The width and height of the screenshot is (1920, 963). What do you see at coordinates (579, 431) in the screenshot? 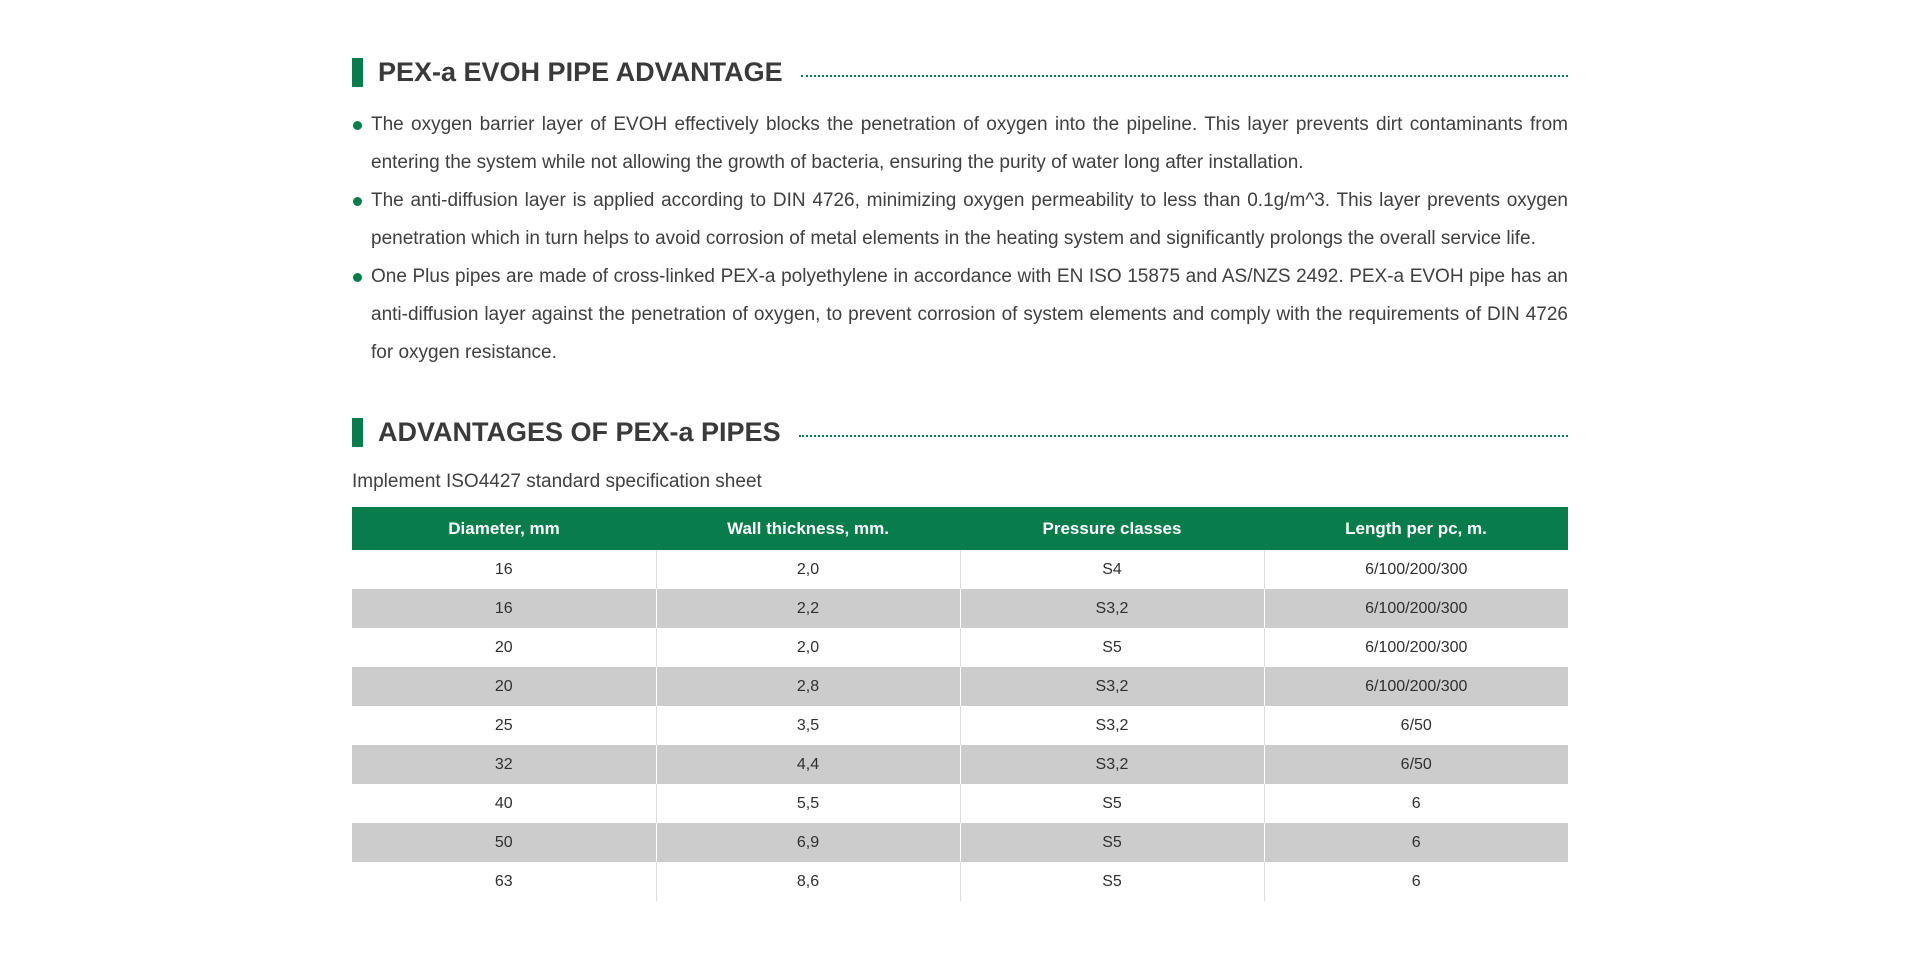
I see `section2-title: ADVANTAGES OF PEX-a PIPES` at bounding box center [579, 431].